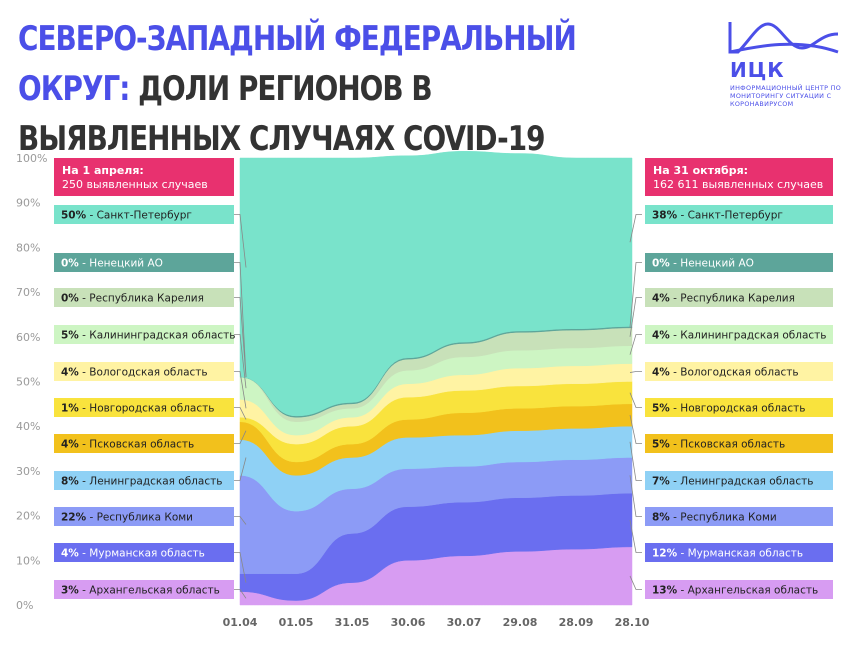 The height and width of the screenshot is (645, 860). Describe the element at coordinates (735, 591) in the screenshot. I see `label-right-архангельская-область: 13% - Архангельская область` at that location.